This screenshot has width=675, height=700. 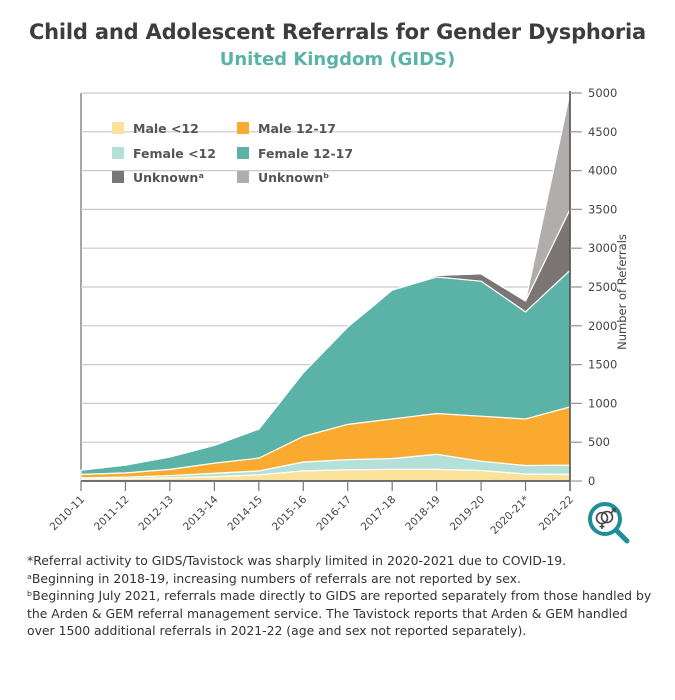 I want to click on y-tick-label: 1500, so click(x=602, y=365).